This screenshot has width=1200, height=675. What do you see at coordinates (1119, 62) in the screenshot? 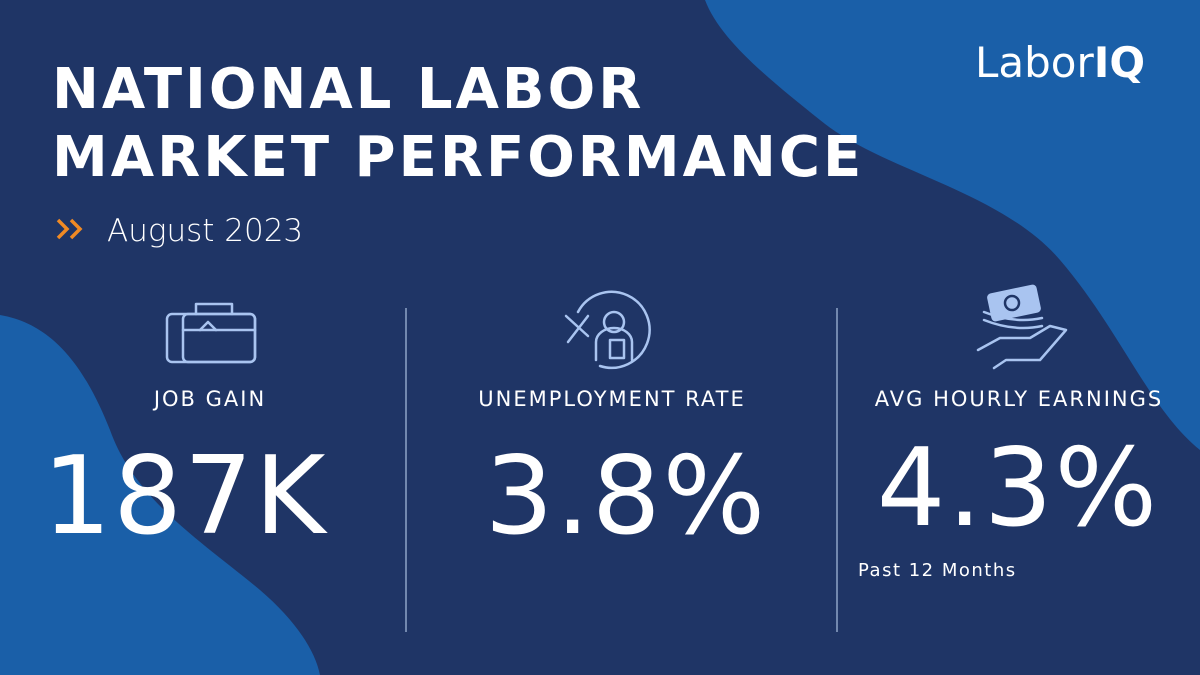
I see `logo-suffix: IQ` at bounding box center [1119, 62].